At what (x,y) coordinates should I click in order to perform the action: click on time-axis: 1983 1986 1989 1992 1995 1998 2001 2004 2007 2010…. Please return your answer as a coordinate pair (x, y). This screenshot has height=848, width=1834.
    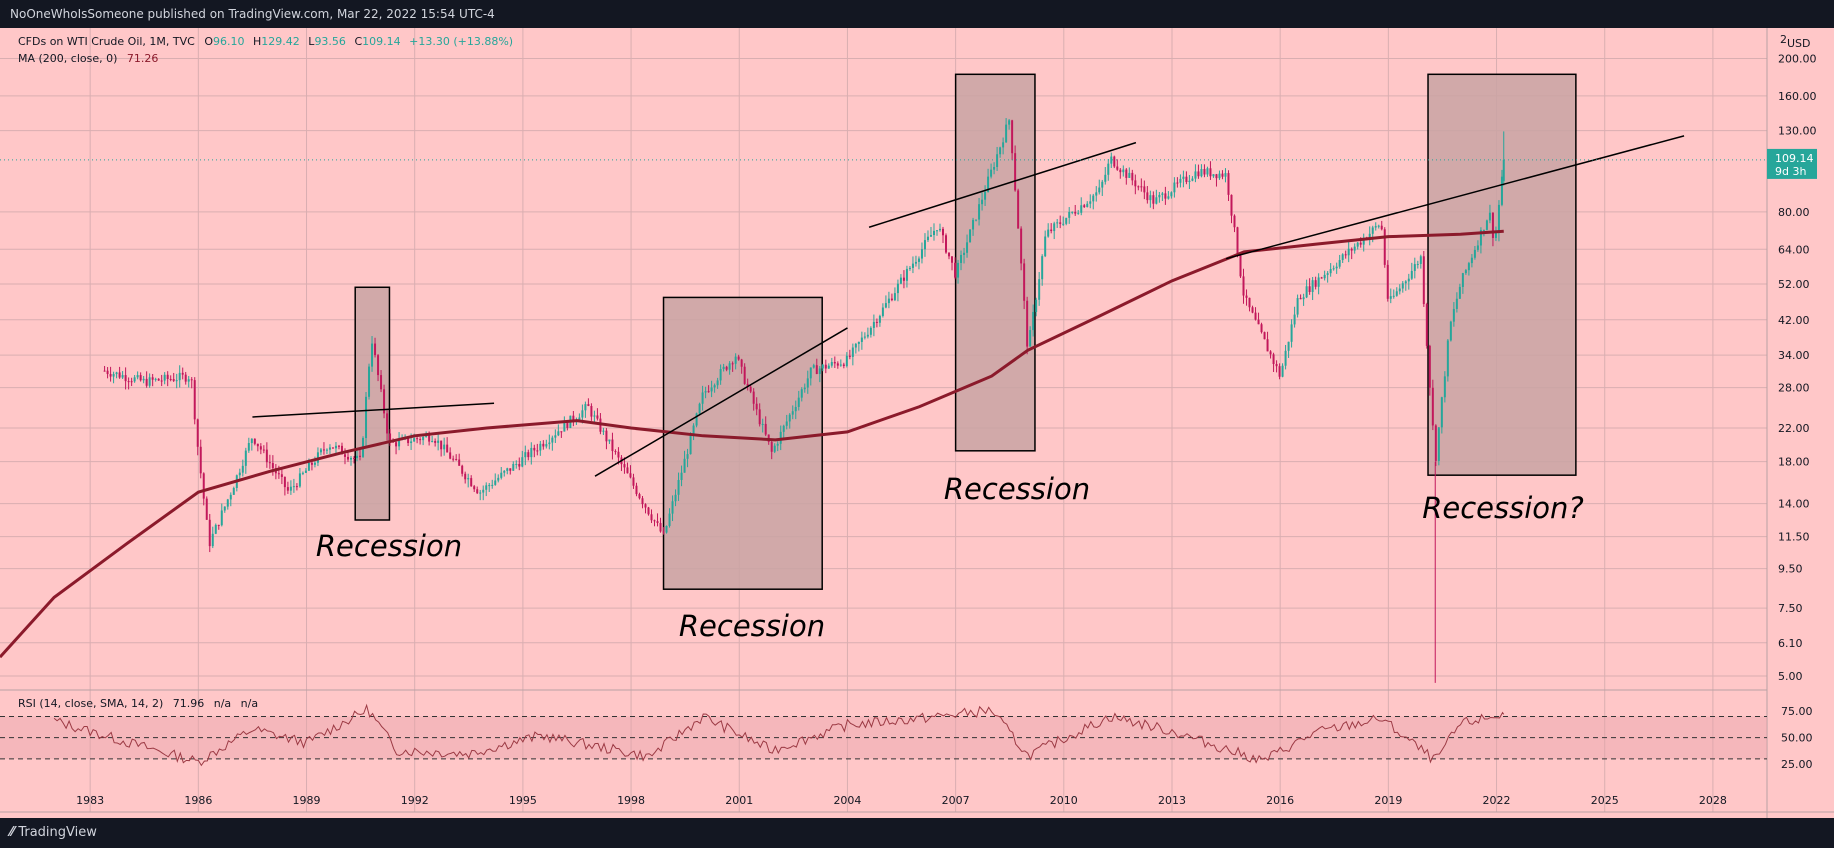
    Looking at the image, I should click on (901, 800).